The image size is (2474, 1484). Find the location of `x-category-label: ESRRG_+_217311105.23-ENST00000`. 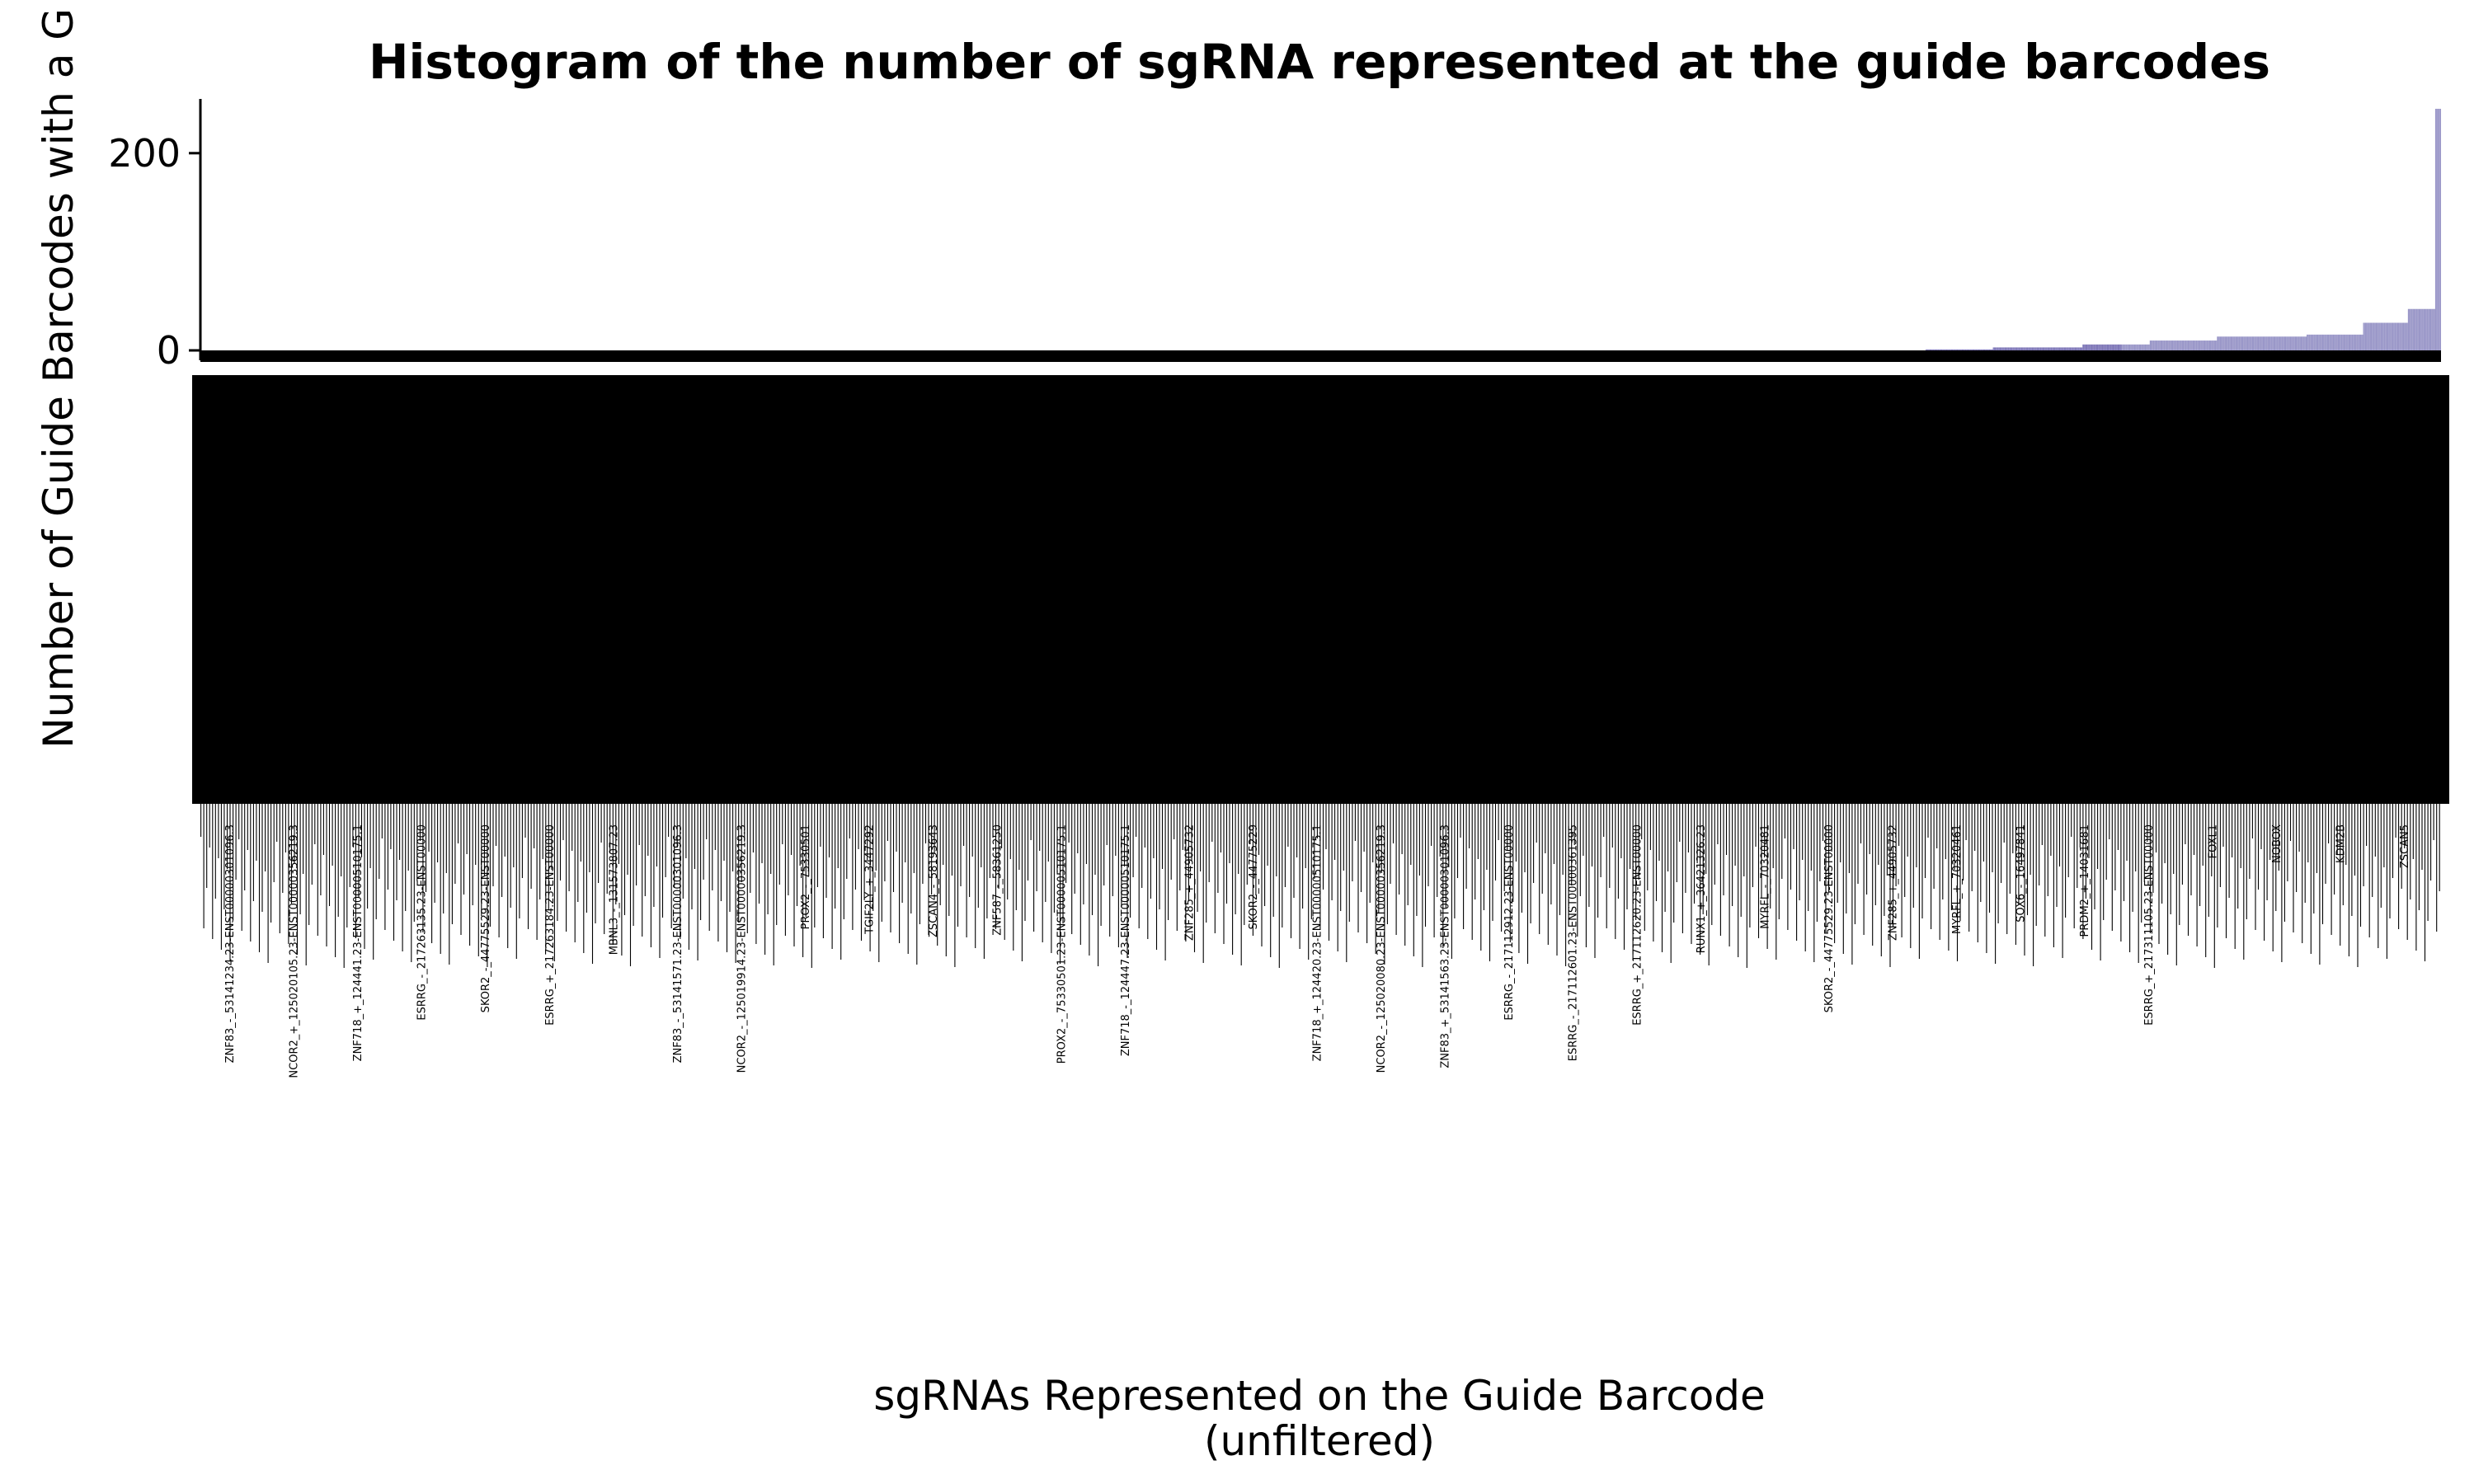

x-category-label: ESRRG_+_217311105.23-ENST00000 is located at coordinates (2149, 925).